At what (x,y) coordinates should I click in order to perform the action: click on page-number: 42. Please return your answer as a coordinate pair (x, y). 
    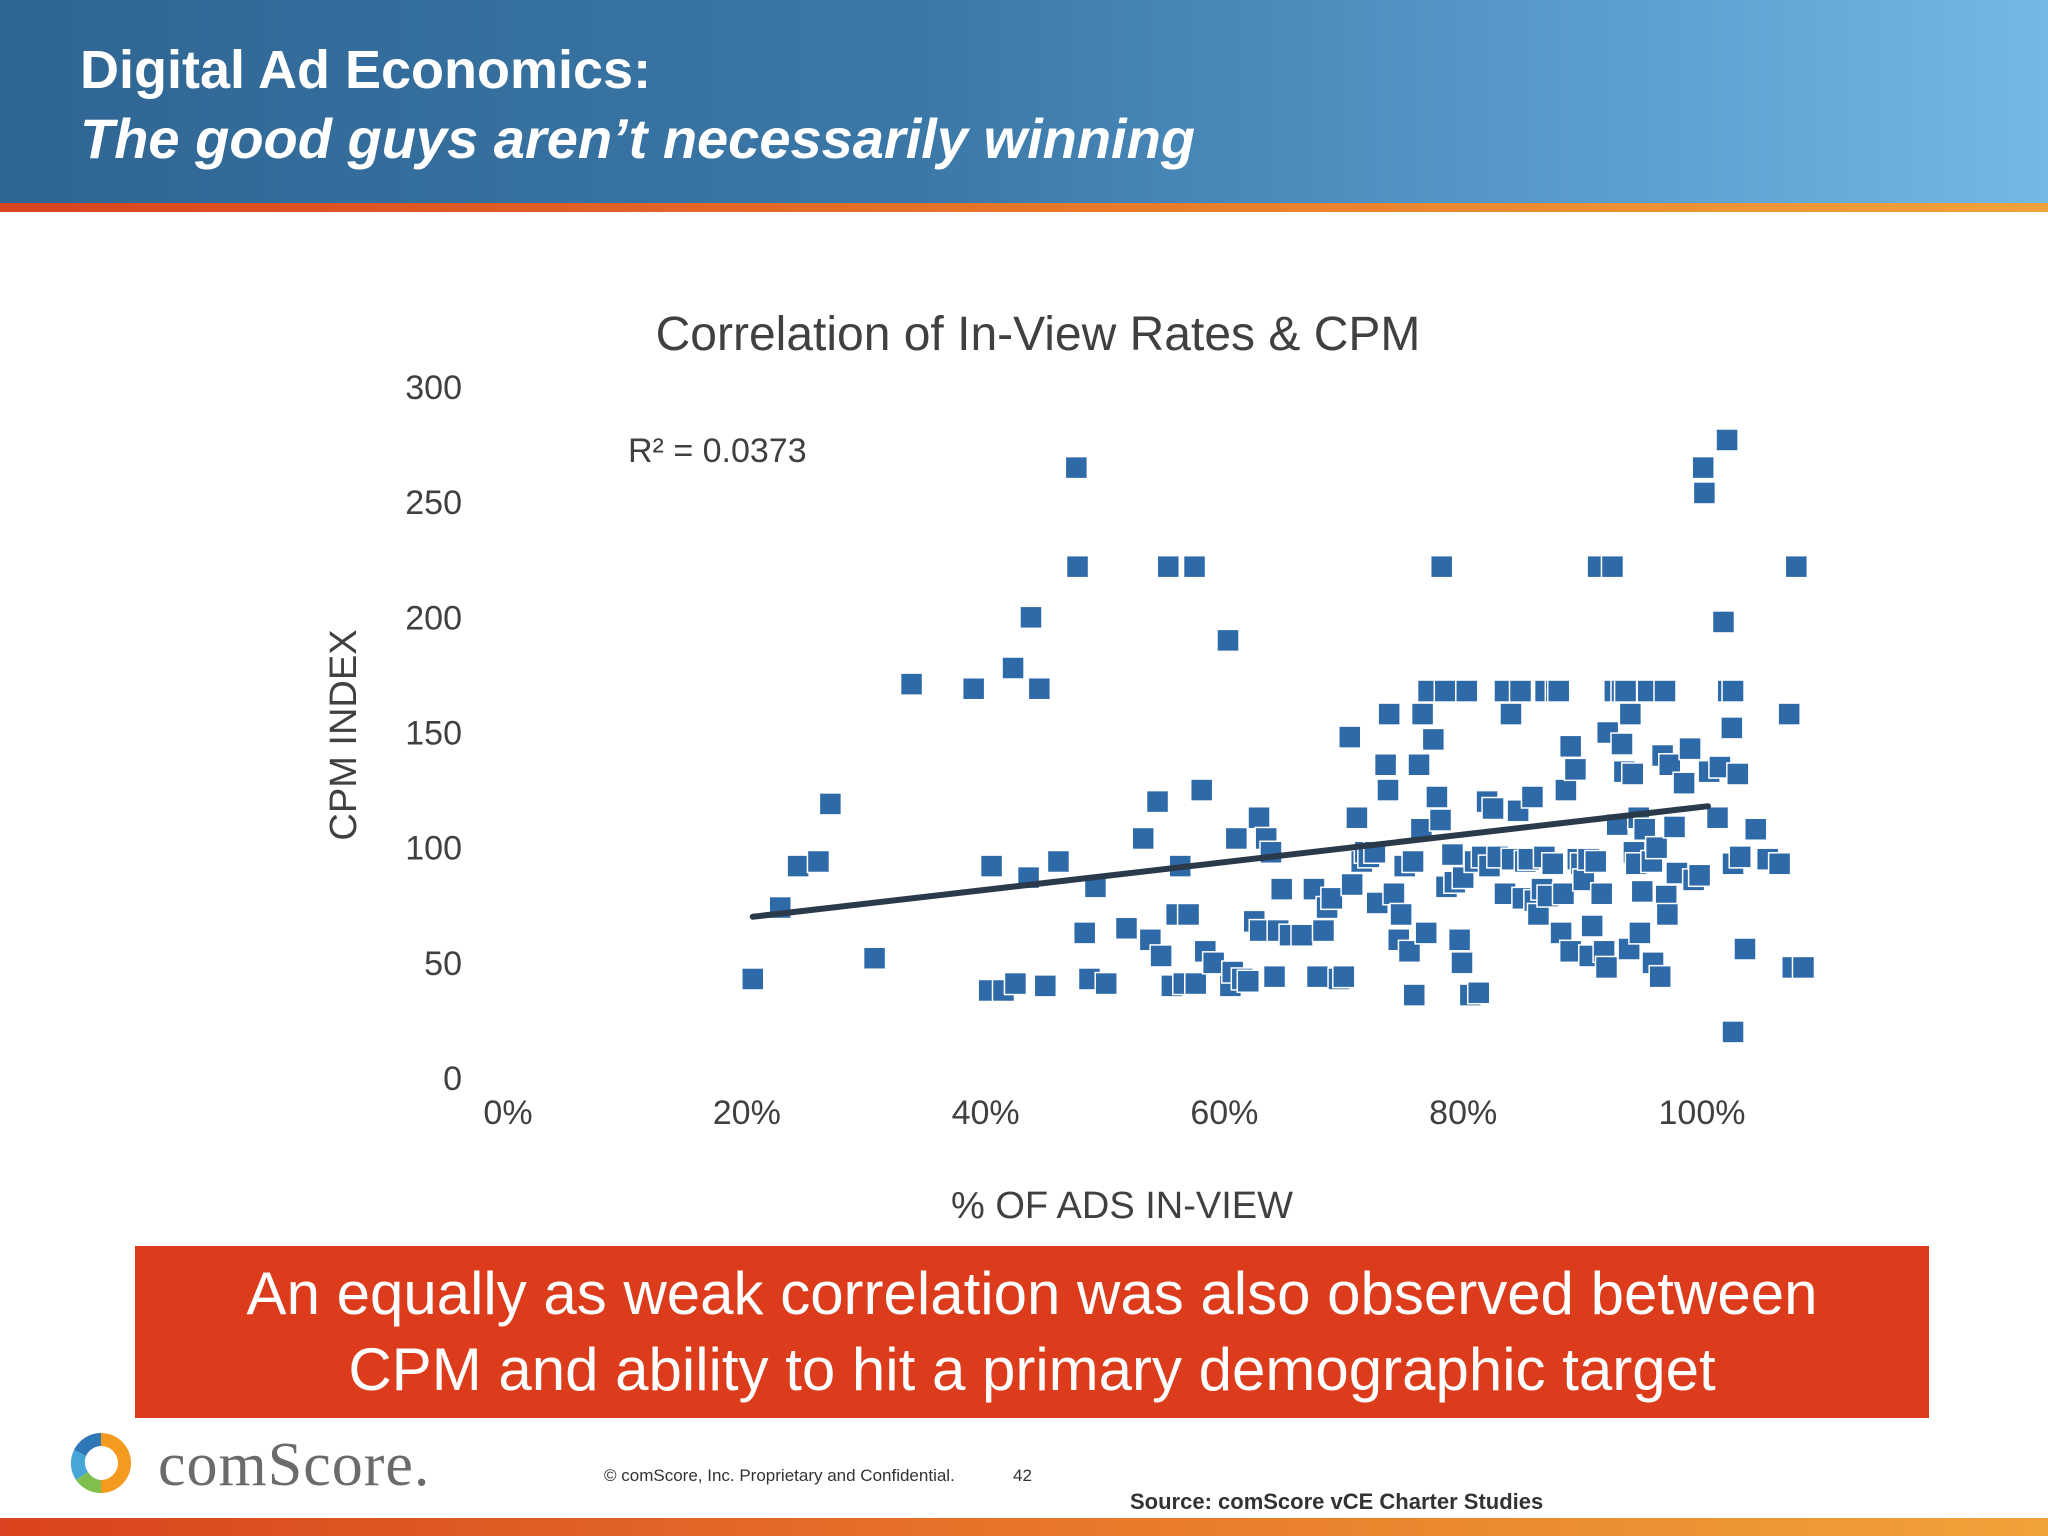
    Looking at the image, I should click on (1022, 1475).